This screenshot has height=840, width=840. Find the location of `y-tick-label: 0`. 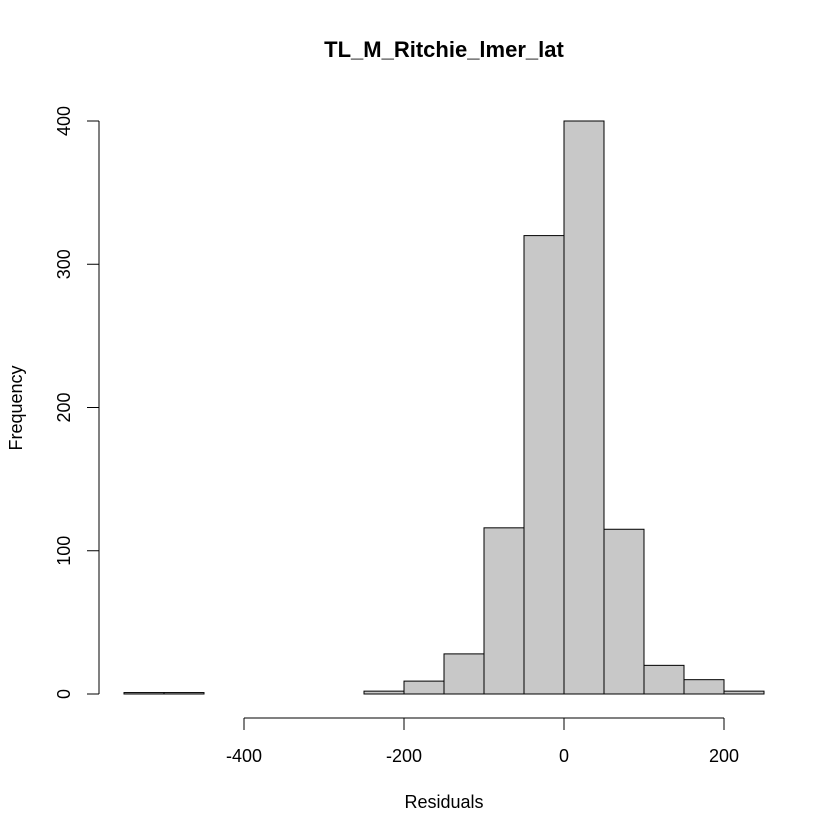

y-tick-label: 0 is located at coordinates (64, 694).